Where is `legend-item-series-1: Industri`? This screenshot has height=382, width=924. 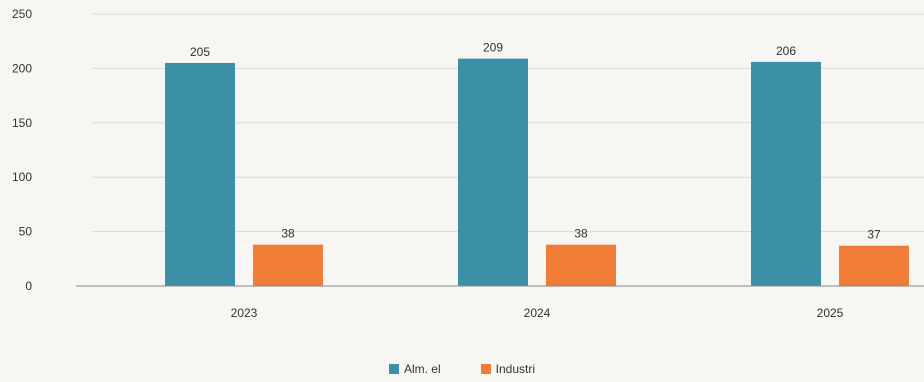
legend-item-series-1: Industri is located at coordinates (508, 369).